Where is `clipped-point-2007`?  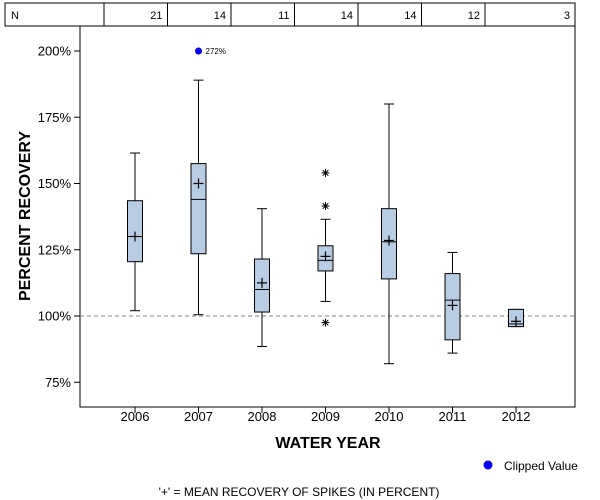 clipped-point-2007 is located at coordinates (198, 51).